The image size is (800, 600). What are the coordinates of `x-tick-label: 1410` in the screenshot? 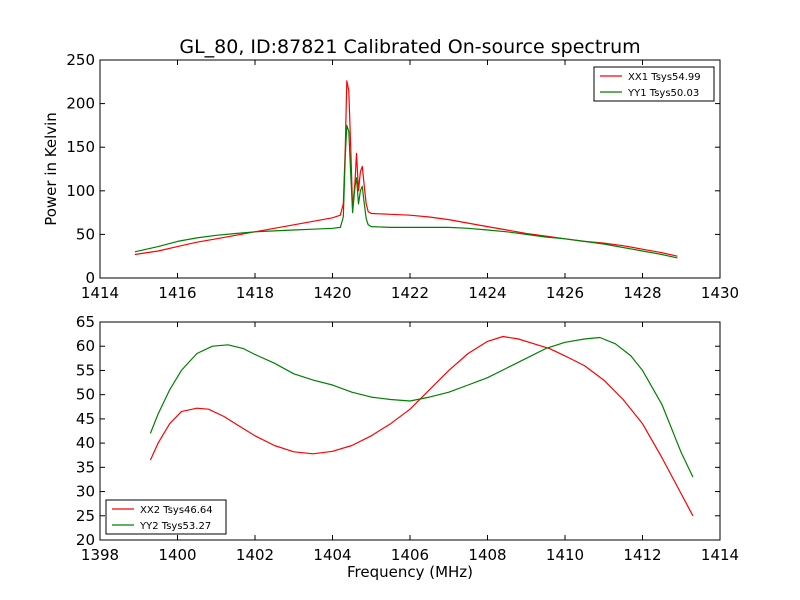 It's located at (565, 555).